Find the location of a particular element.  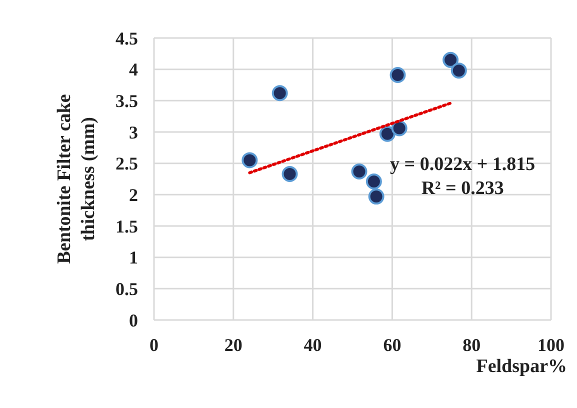

y-tick-label: 1.5 is located at coordinates (127, 226).